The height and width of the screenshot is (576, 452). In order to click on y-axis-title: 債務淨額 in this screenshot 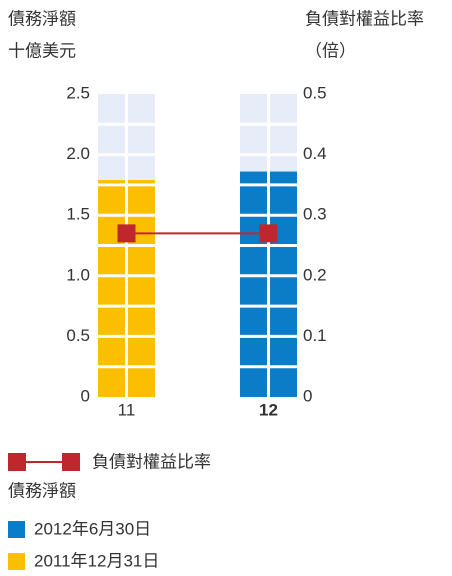, I will do `click(42, 18)`.